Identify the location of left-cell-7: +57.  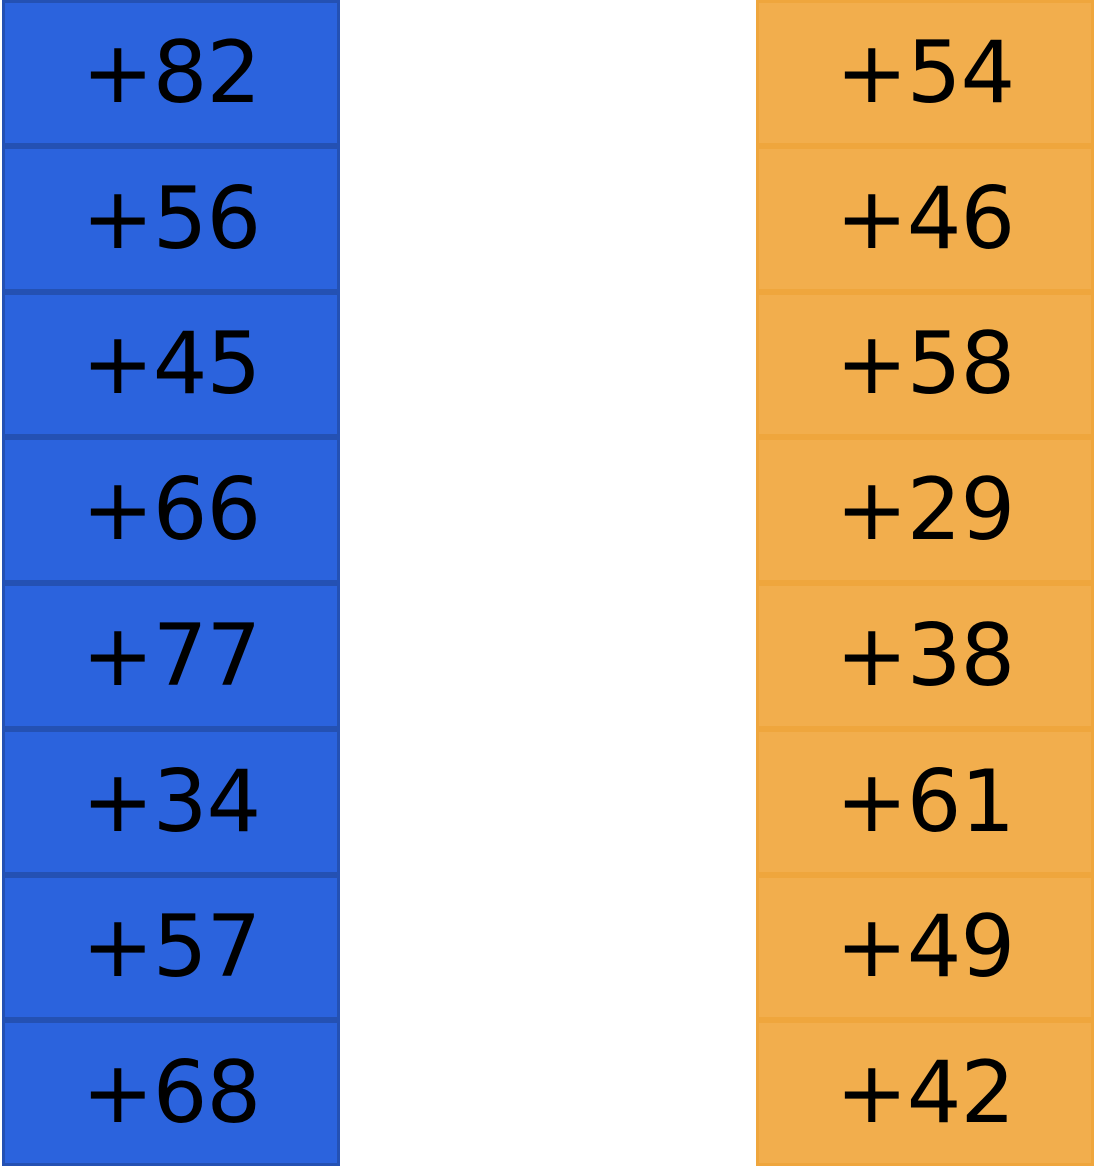
(171, 947).